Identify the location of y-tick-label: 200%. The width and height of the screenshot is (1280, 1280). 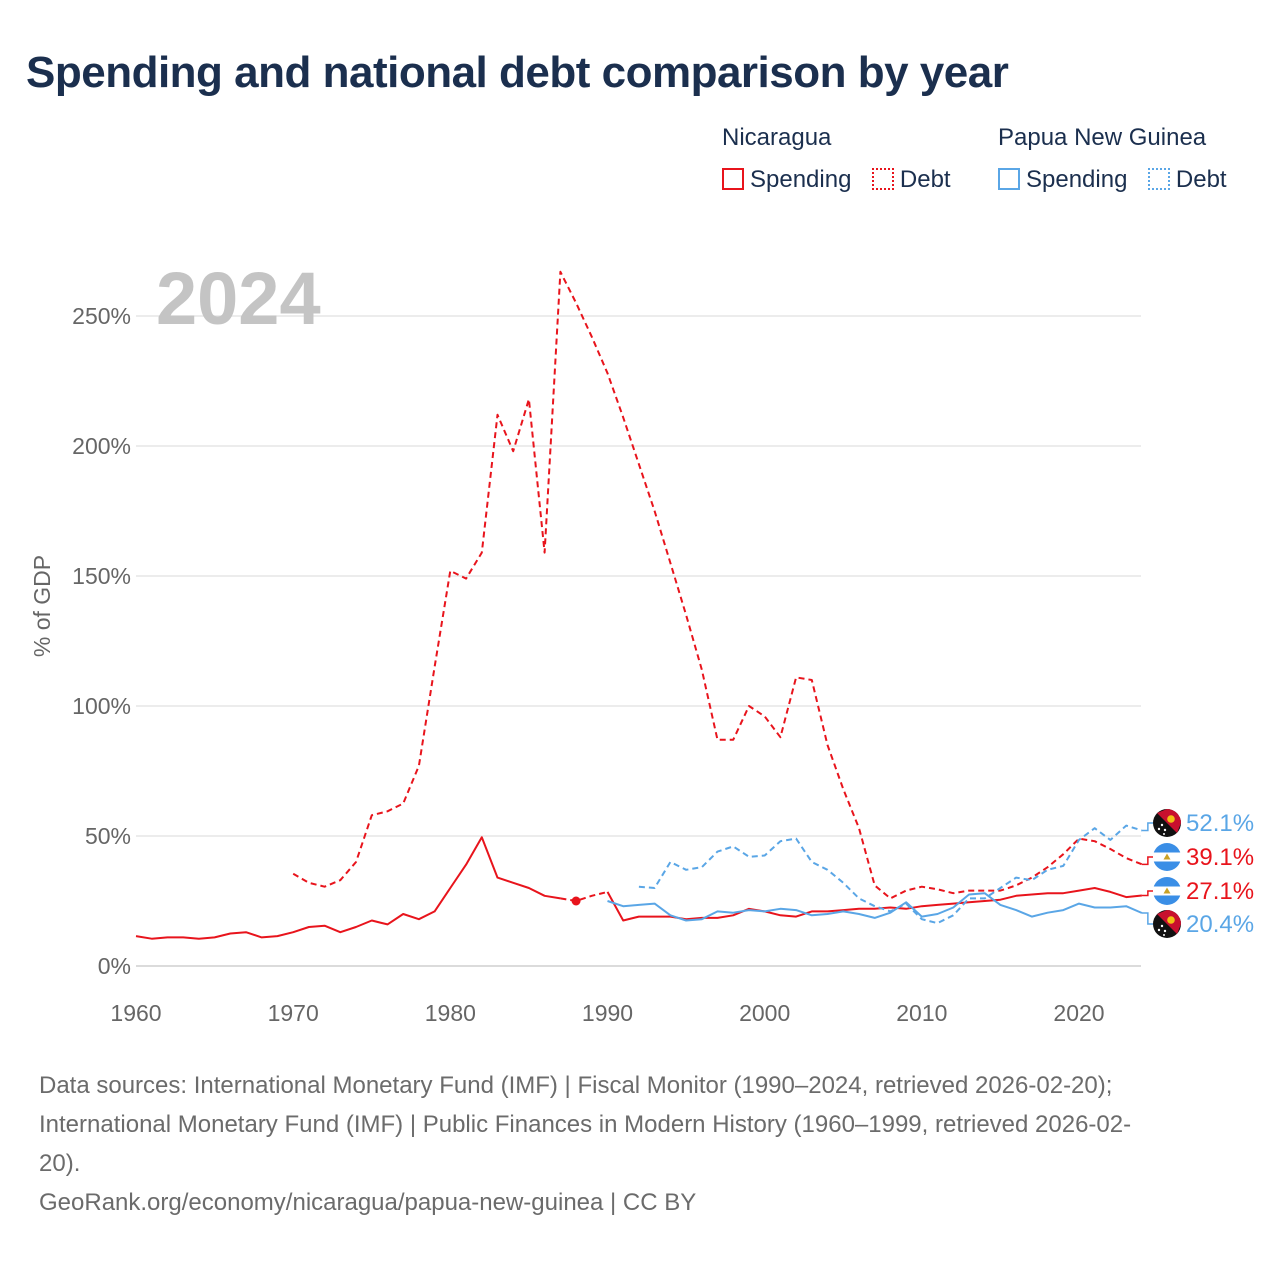
(101, 446).